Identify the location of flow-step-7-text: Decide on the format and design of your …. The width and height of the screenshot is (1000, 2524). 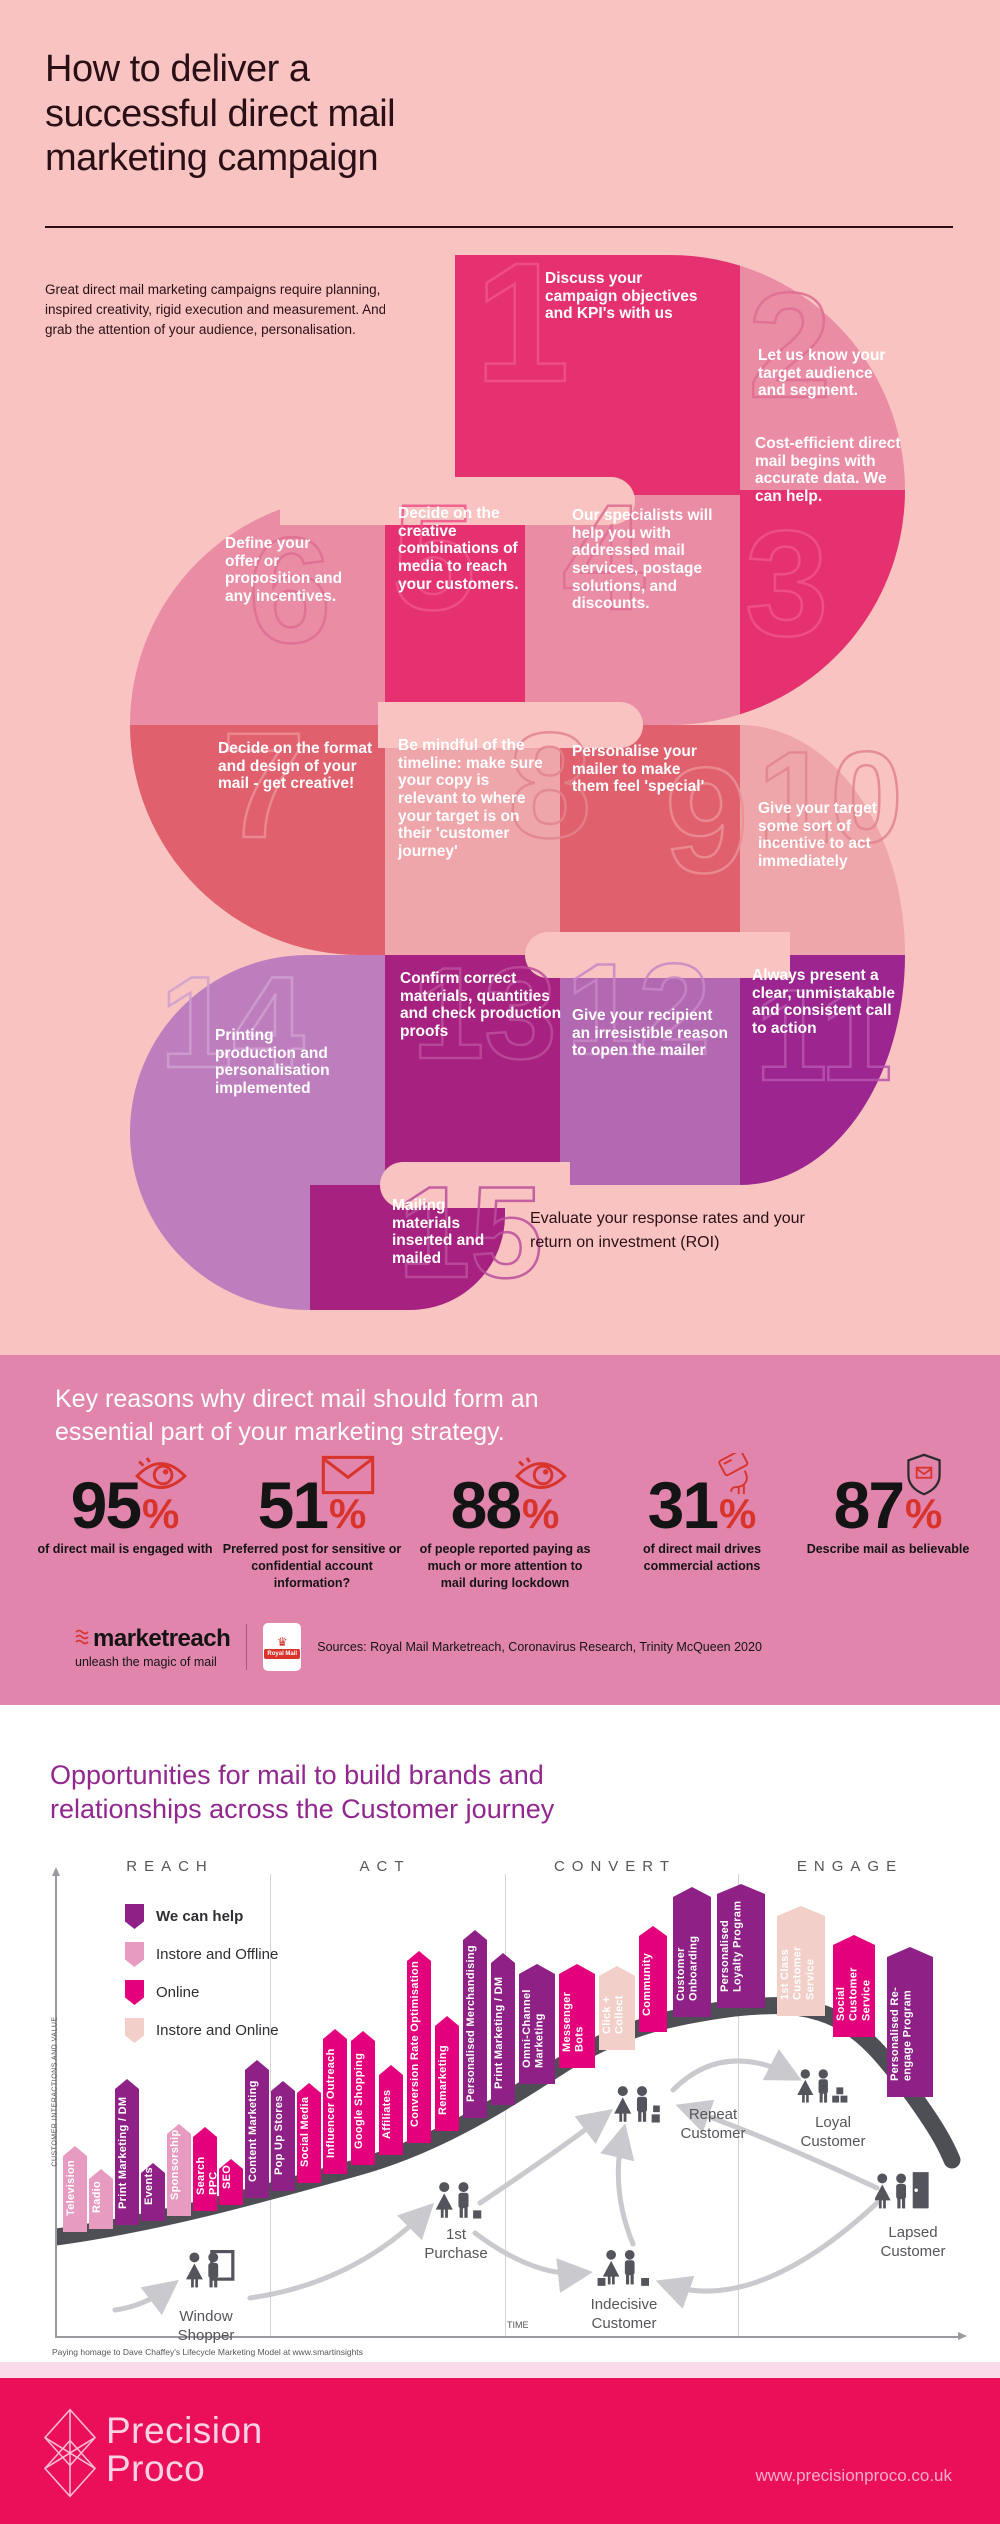
(295, 766).